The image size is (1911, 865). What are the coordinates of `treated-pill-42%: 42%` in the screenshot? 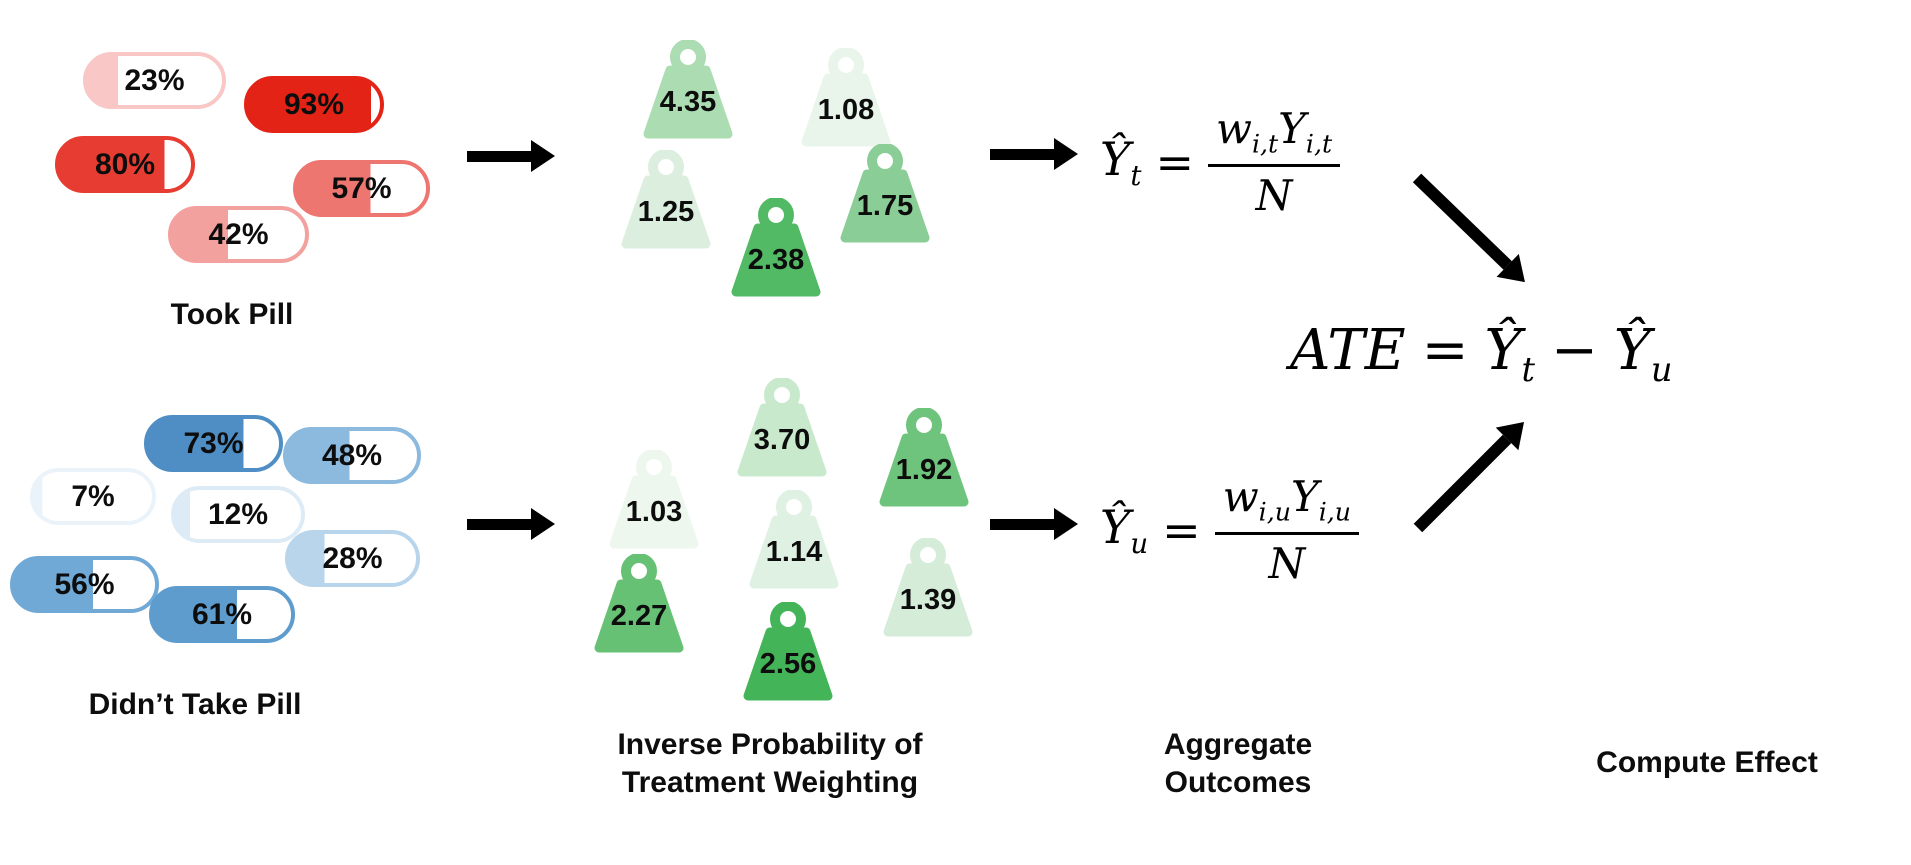 It's located at (238, 234).